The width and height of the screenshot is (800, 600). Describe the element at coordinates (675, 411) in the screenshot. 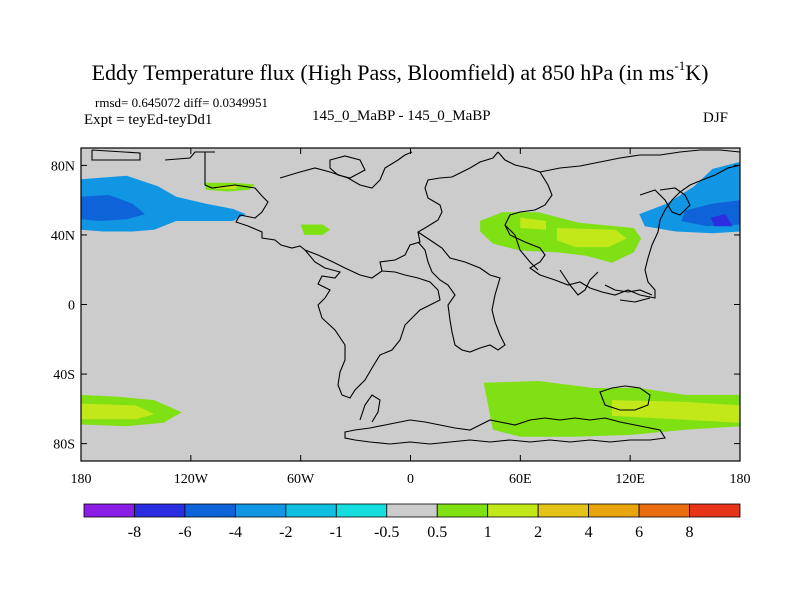

I see `contour-southern-ocean-indian-core` at that location.